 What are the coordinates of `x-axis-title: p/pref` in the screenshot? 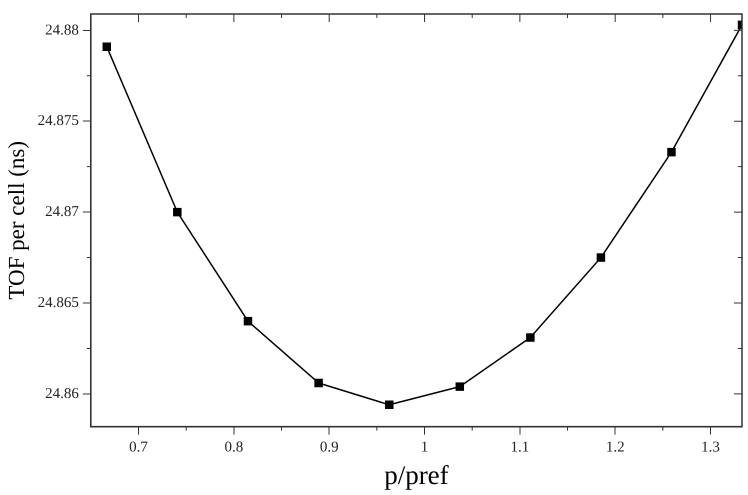 It's located at (416, 475).